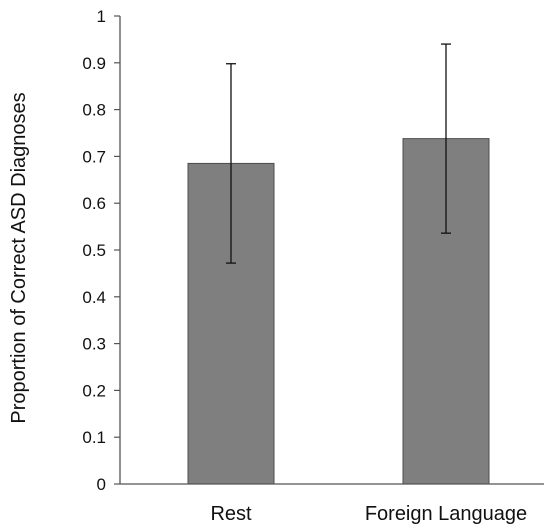 The image size is (544, 527). What do you see at coordinates (94, 156) in the screenshot?
I see `y-tick-label: 0.7` at bounding box center [94, 156].